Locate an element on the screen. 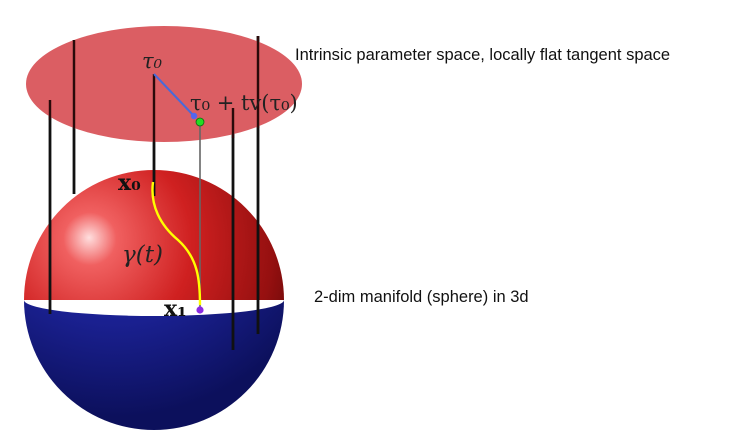 This screenshot has height=437, width=732. label-tau-expression: τ₀ + tv(τ₀) is located at coordinates (244, 103).